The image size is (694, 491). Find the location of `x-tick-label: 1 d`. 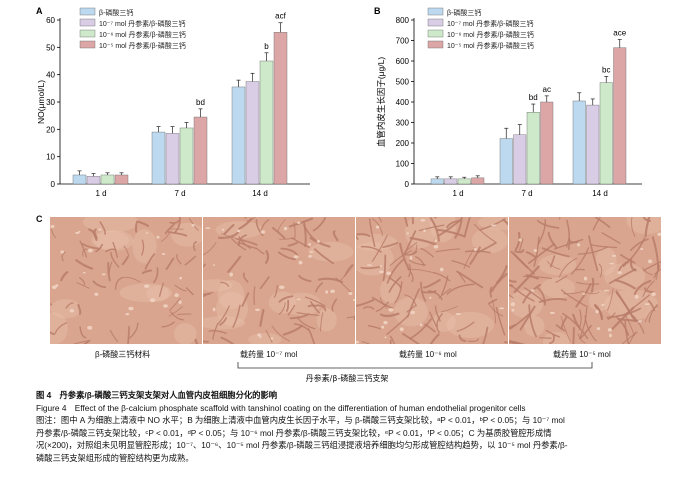

x-tick-label: 1 d is located at coordinates (457, 193).